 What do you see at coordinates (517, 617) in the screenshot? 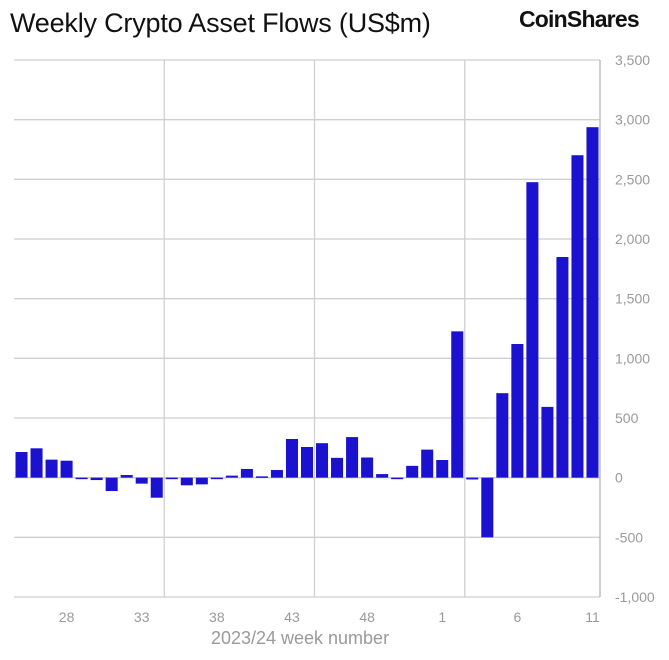
I see `x-tick-label: 6` at bounding box center [517, 617].